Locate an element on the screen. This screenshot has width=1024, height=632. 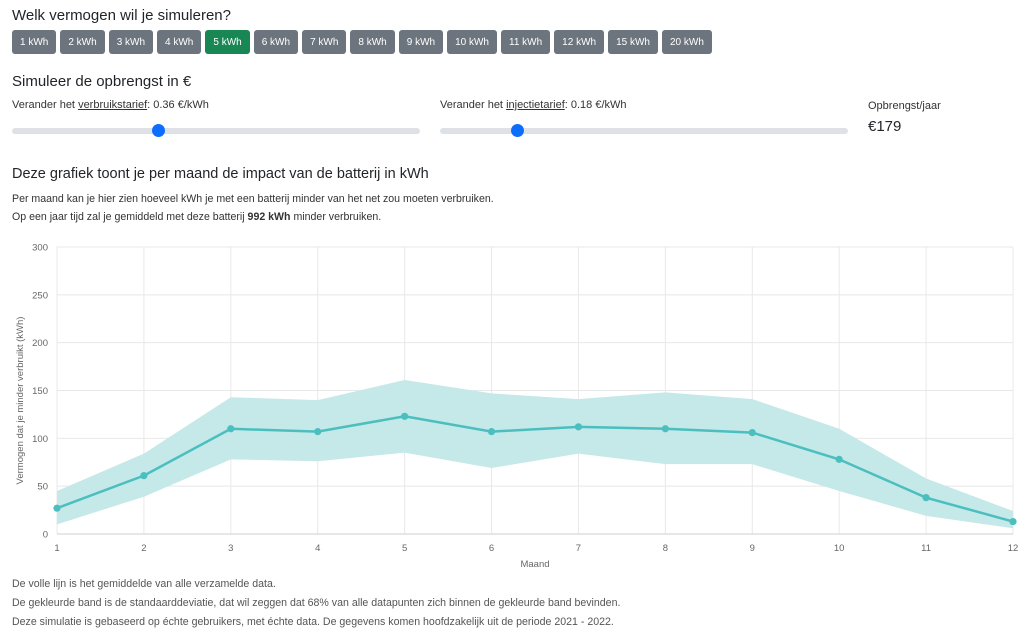
x-tick-label: 9 is located at coordinates (752, 548).